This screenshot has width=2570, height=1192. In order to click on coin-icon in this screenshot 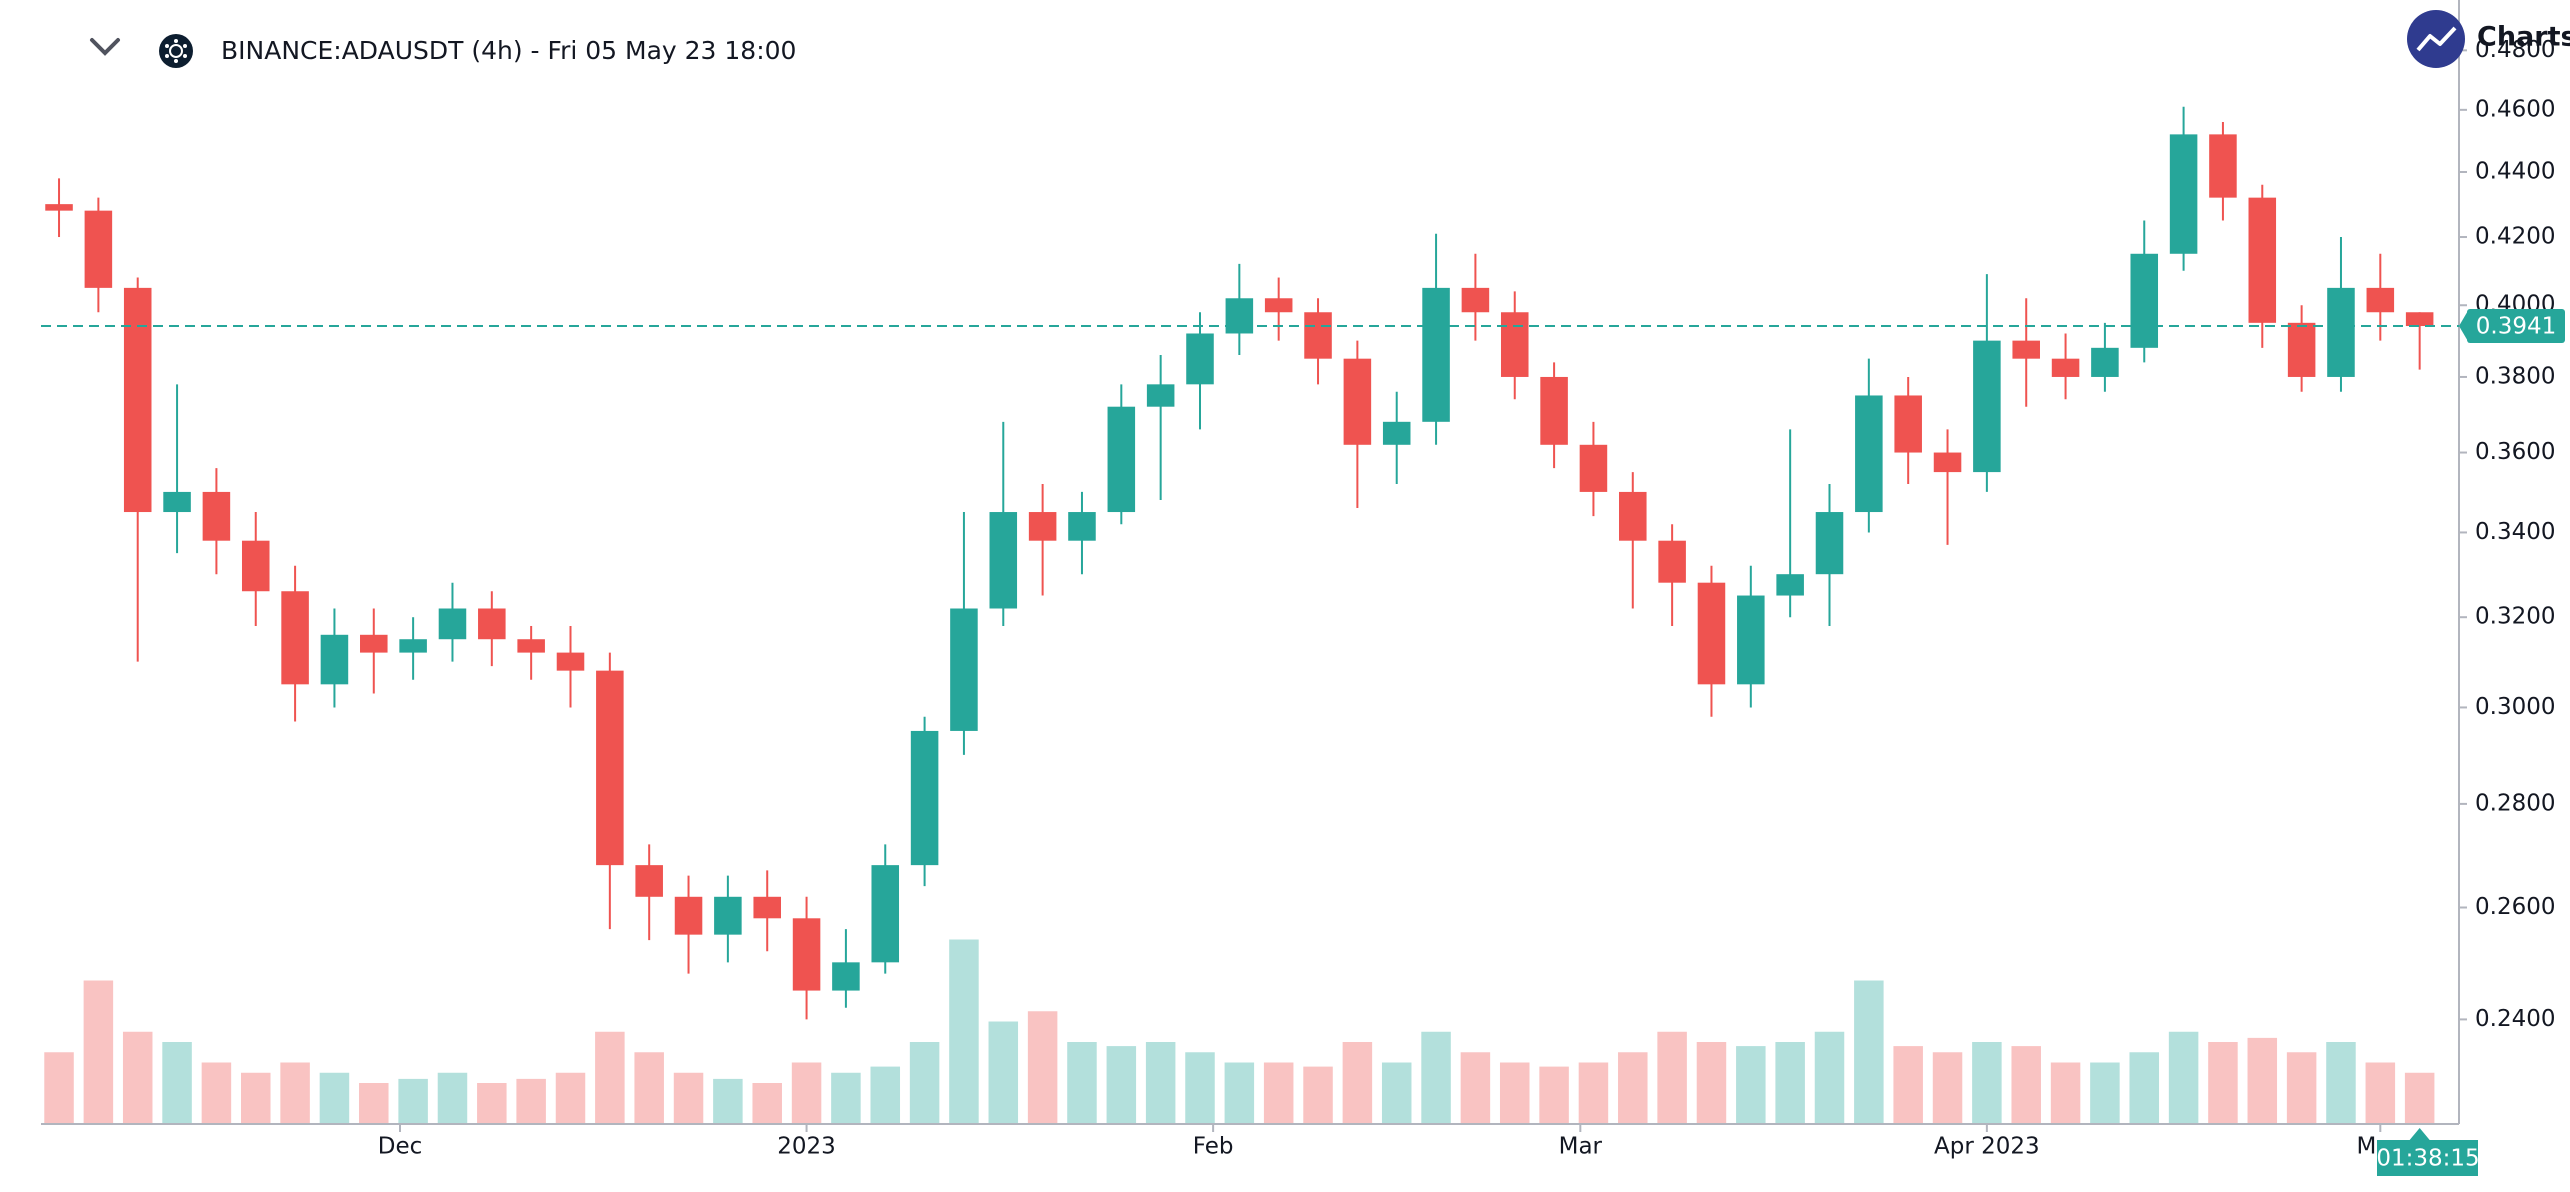, I will do `click(176, 51)`.